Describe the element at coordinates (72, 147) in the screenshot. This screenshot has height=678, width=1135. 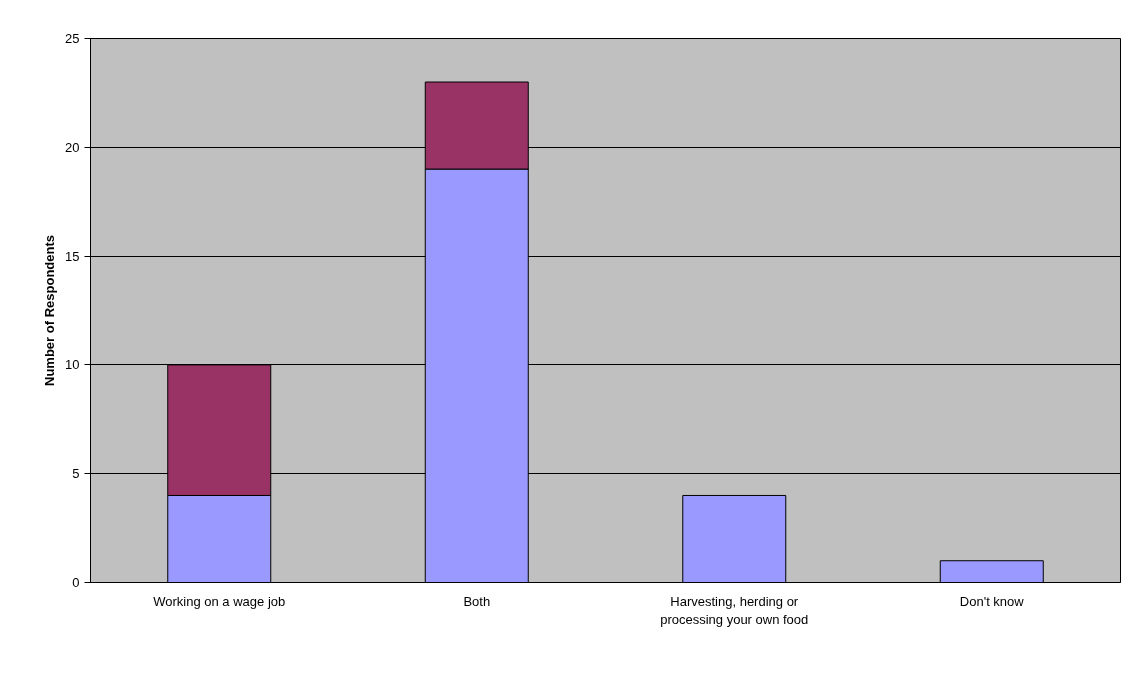
I see `y-tick-label: 20` at that location.